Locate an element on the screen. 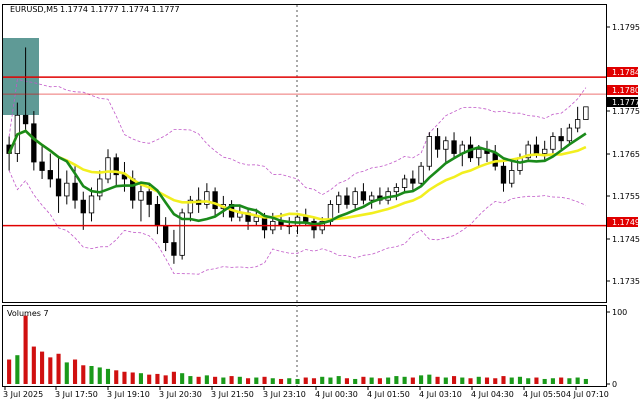  chart-symbol-label: EURUSD,M5 is located at coordinates (34, 9).